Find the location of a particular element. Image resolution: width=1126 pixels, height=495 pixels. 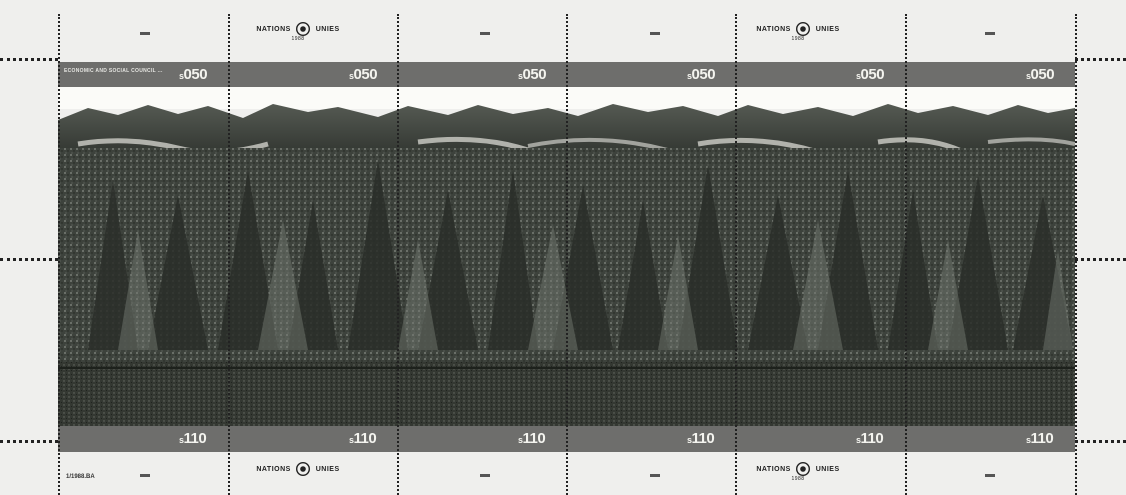

un-emblem-bottom-right: NATIONS UNIES 1988 is located at coordinates (798, 472).